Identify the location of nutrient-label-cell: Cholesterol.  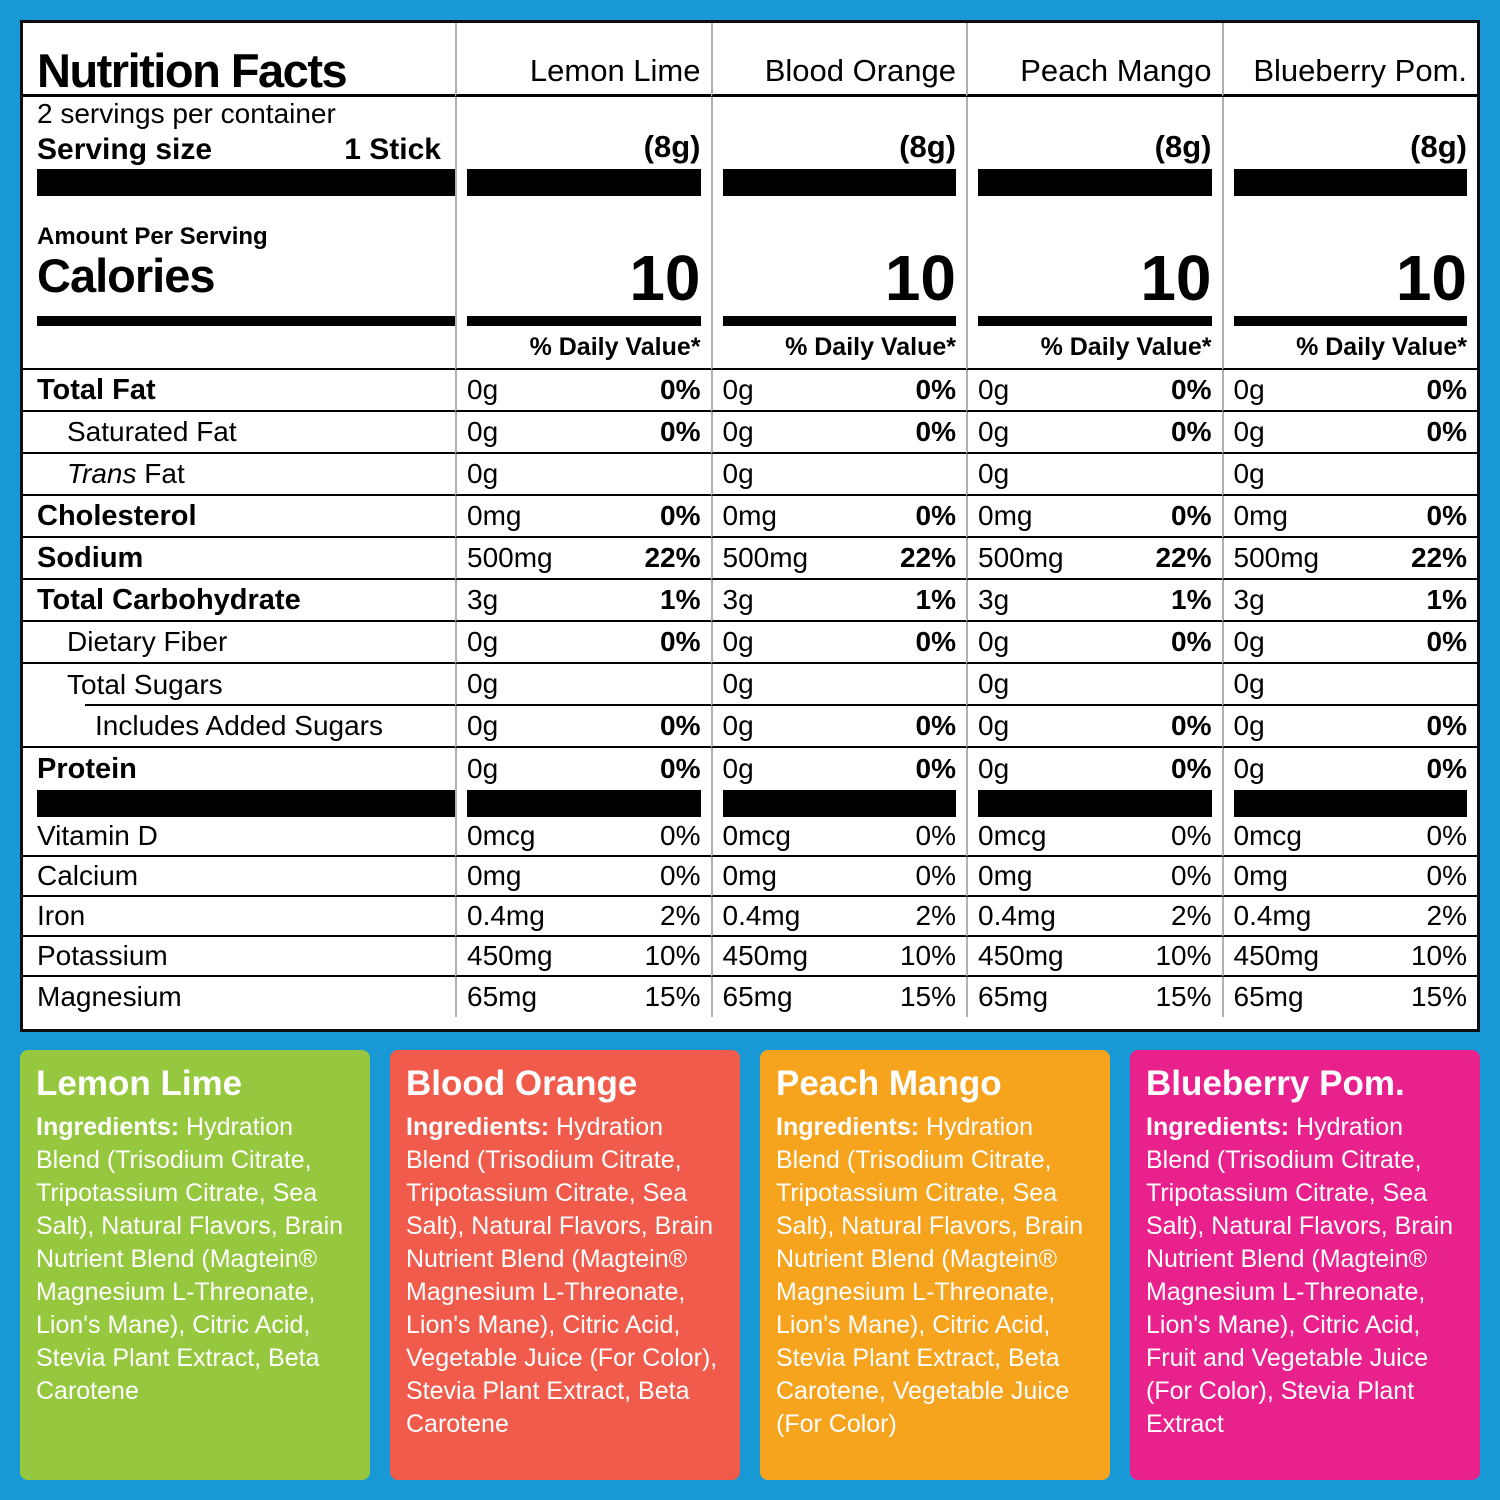
(239, 517).